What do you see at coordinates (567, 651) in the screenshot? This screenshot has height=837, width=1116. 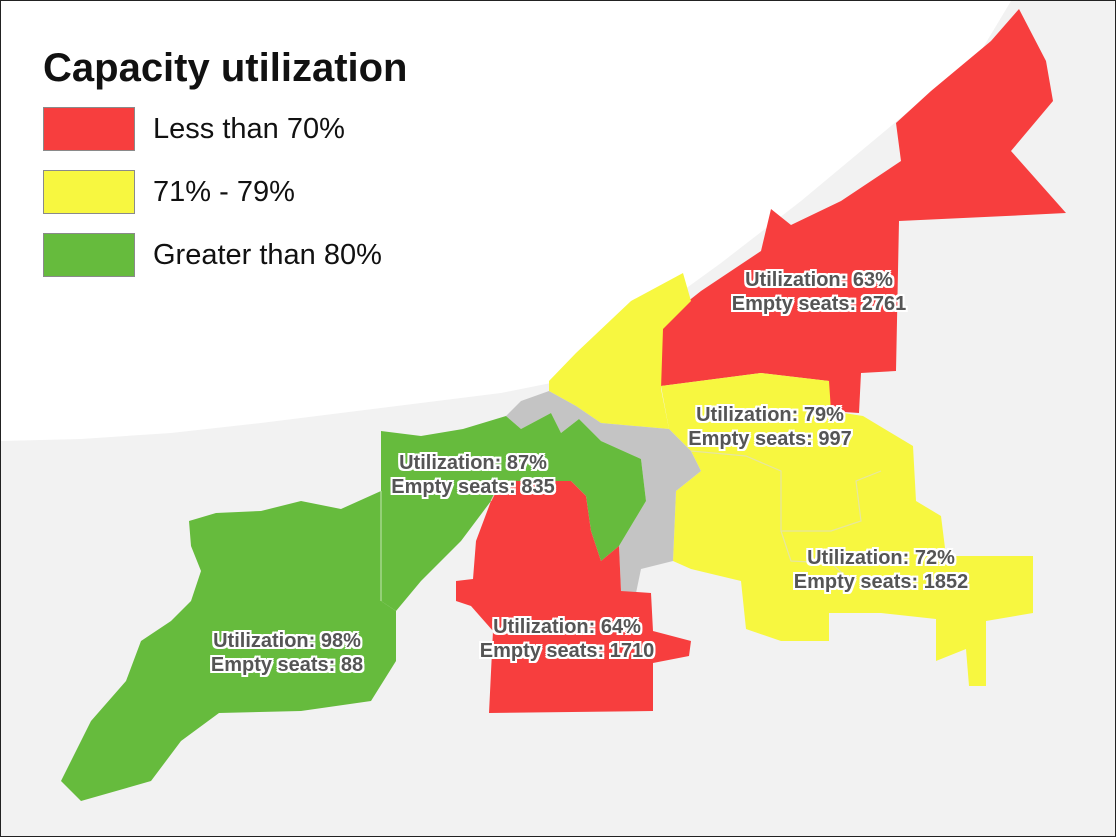 I see `empty-seats-text: Empty seats: 1710` at bounding box center [567, 651].